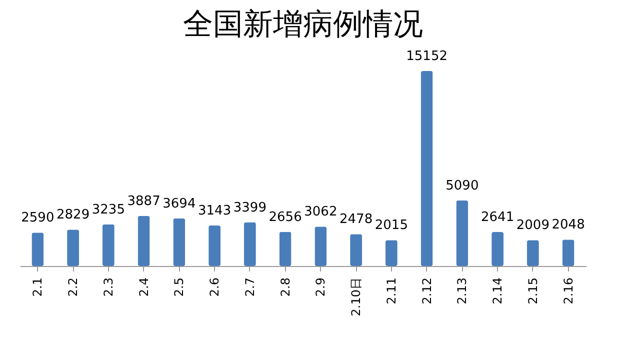 The image size is (640, 344). I want to click on data-label: 3062, so click(321, 212).